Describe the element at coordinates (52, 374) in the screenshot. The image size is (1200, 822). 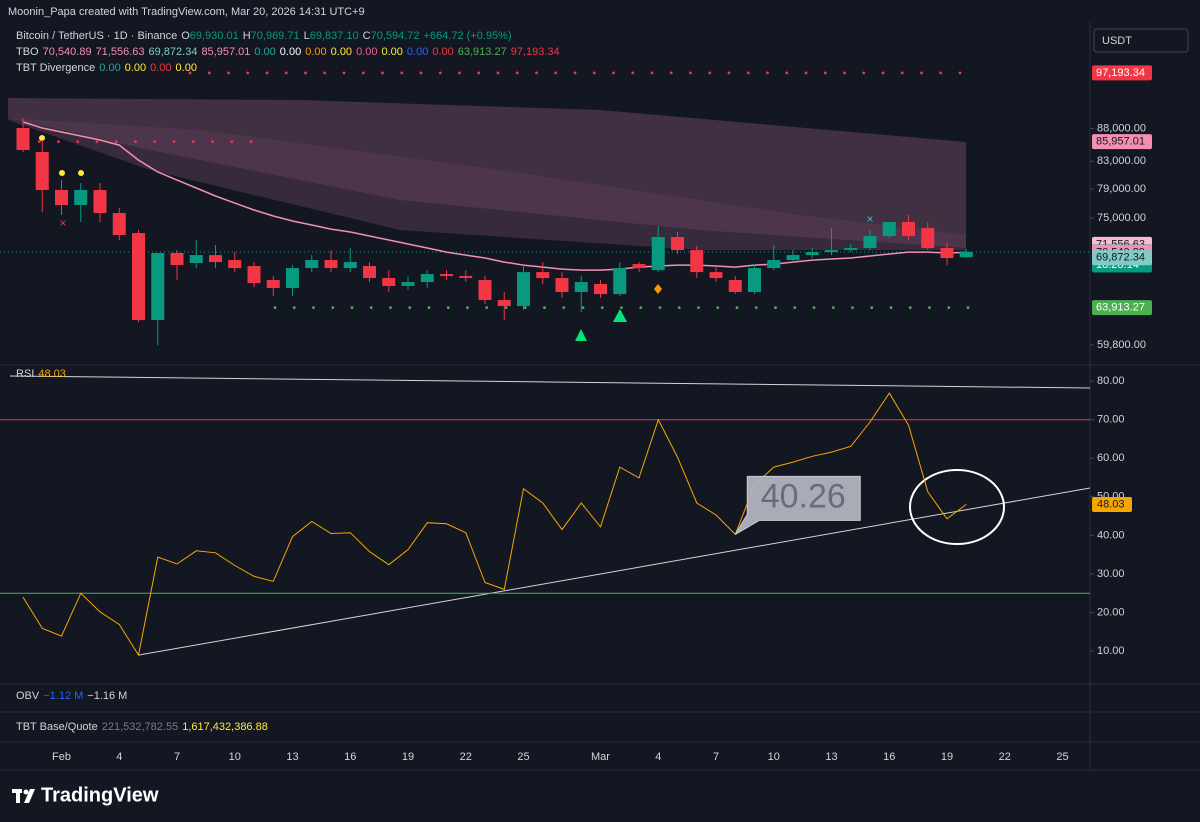
I see `rsi-value: 48.03` at that location.